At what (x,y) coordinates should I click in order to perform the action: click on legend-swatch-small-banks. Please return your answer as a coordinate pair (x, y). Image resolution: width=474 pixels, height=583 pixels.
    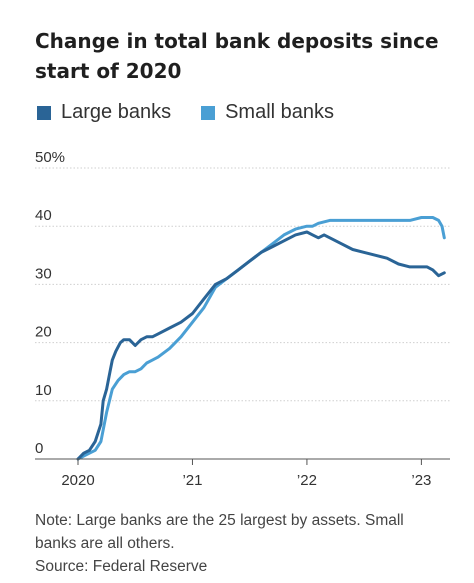
    Looking at the image, I should click on (208, 112).